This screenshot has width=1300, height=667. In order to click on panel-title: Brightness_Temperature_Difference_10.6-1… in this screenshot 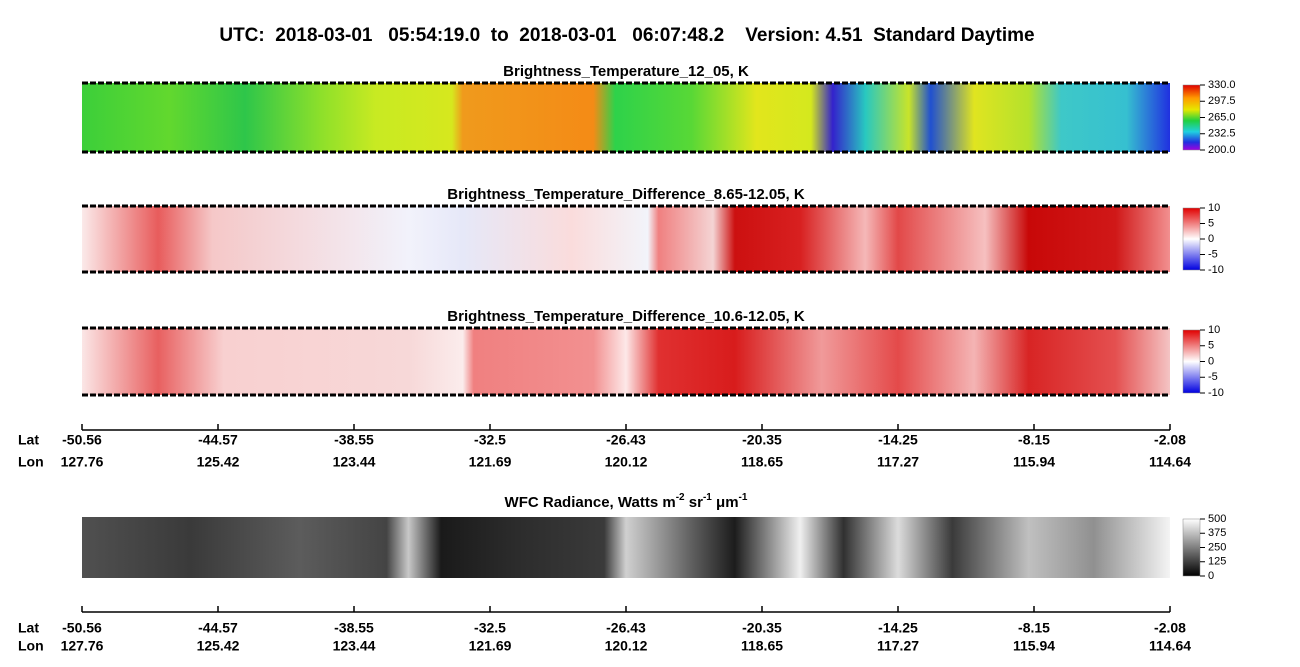, I will do `click(626, 316)`.